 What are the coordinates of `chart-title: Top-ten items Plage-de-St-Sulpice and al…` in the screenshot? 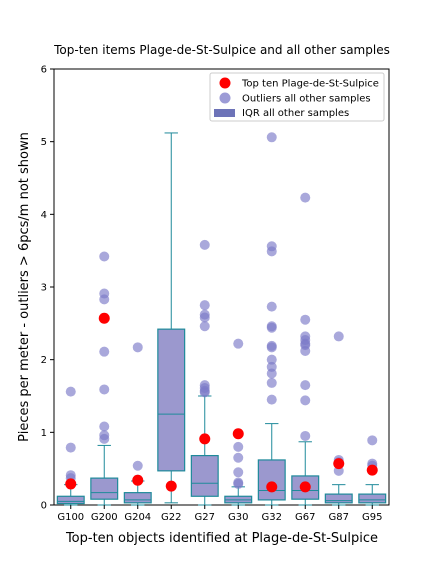 It's located at (221, 50).